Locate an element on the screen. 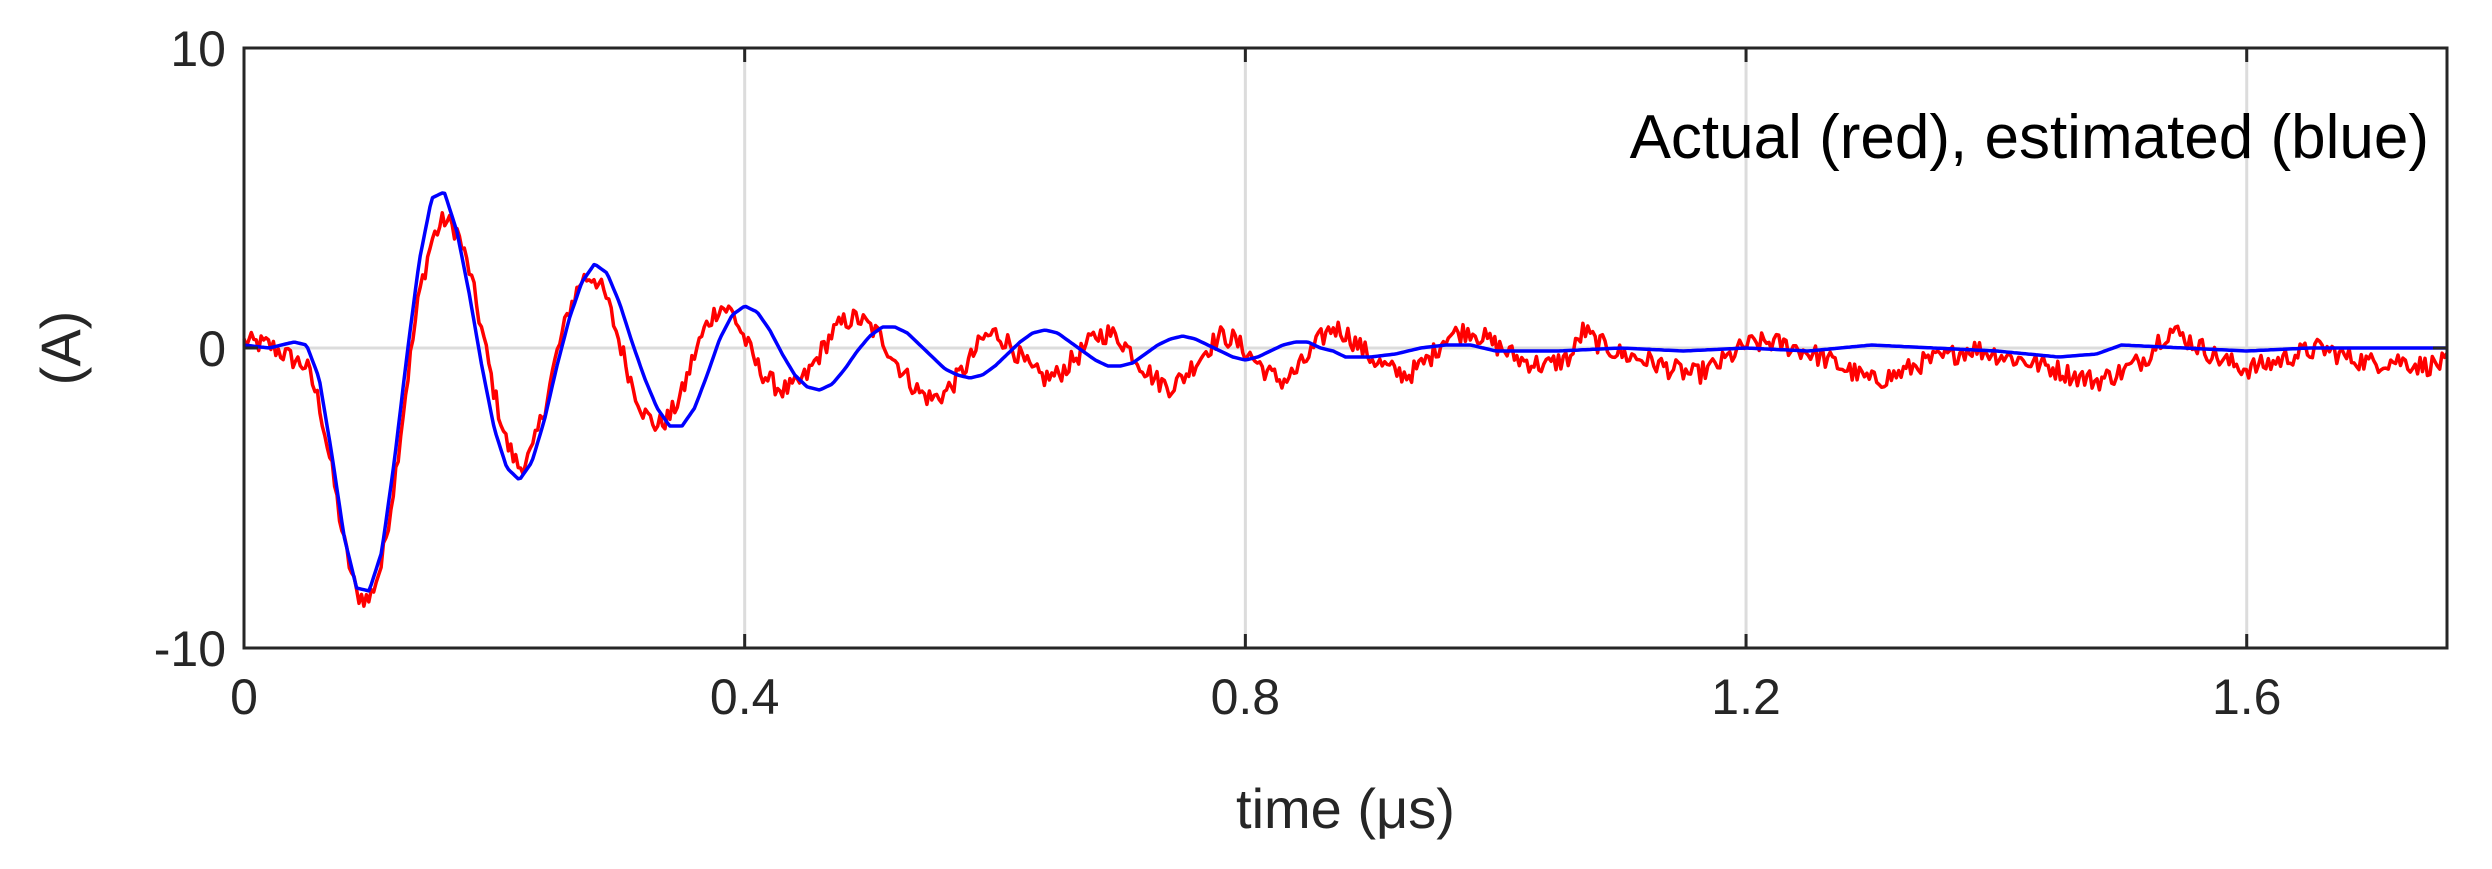 The image size is (2492, 869). x-tick-label: 0.4 is located at coordinates (745, 697).